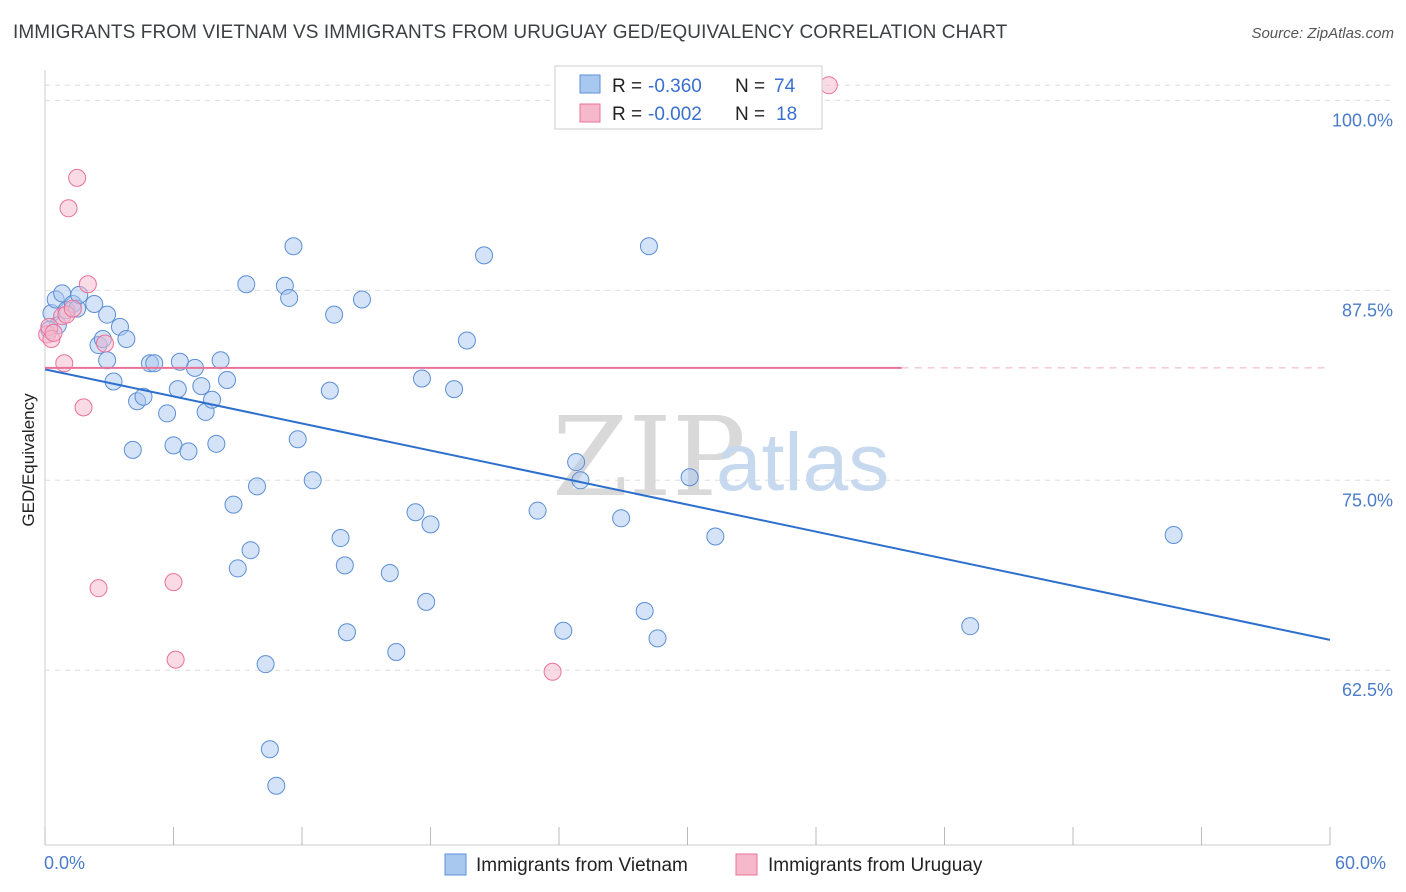  Describe the element at coordinates (1367, 500) in the screenshot. I see `y-tick-label: 75.0%` at that location.